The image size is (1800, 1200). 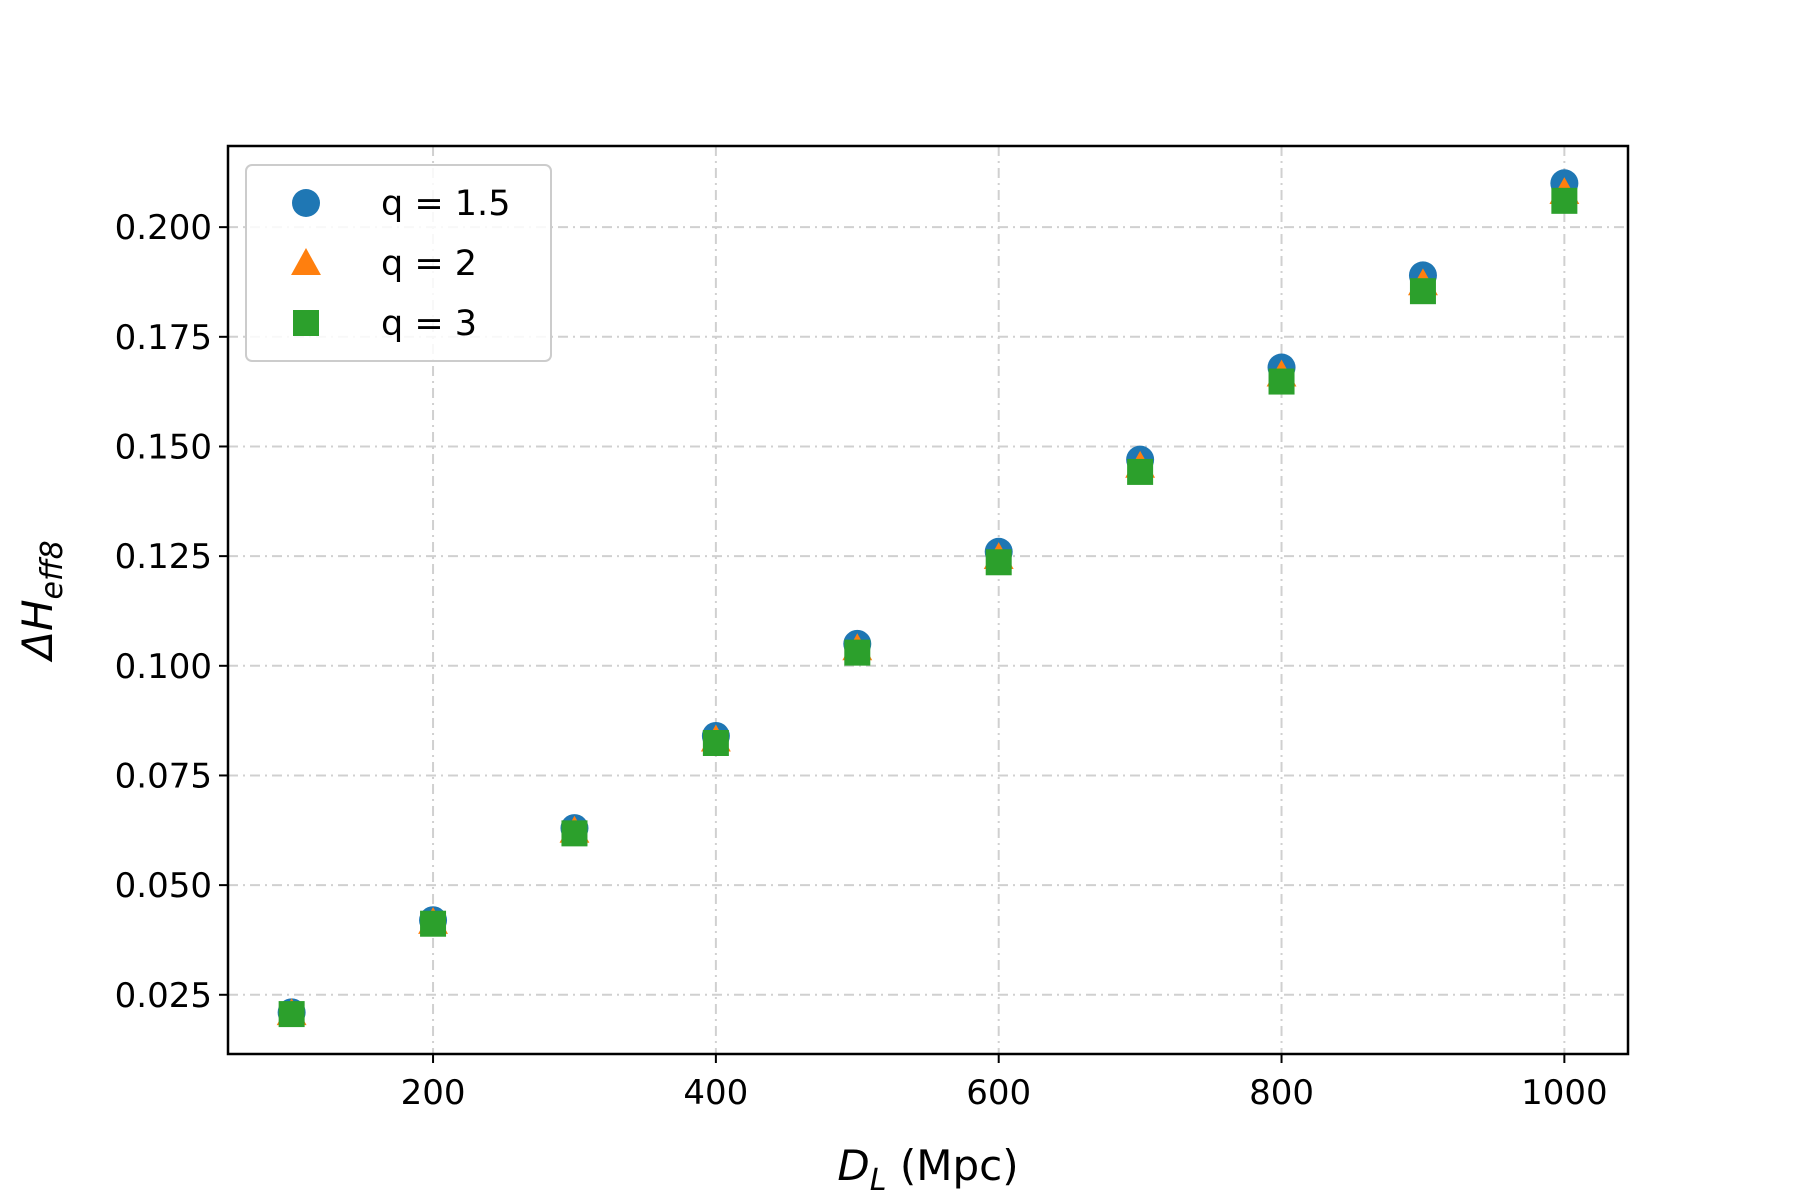 I want to click on legend-box, so click(x=398, y=263).